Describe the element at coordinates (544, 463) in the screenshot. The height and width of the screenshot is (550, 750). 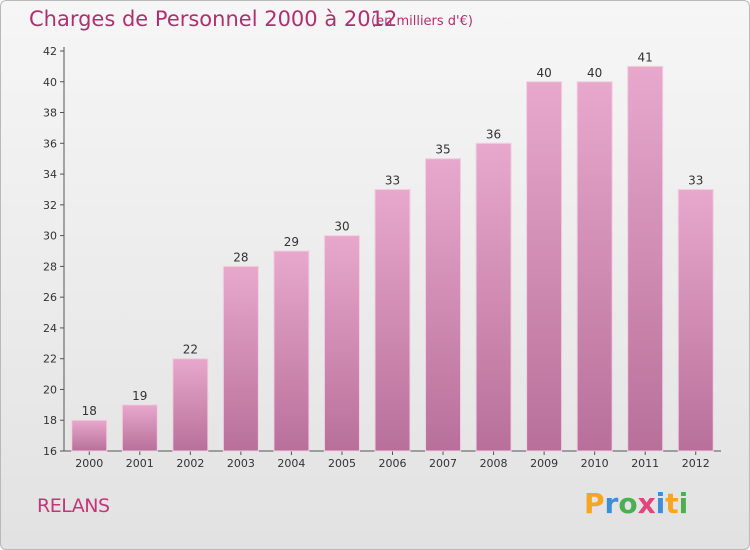
I see `x-tick-label: 2009` at that location.